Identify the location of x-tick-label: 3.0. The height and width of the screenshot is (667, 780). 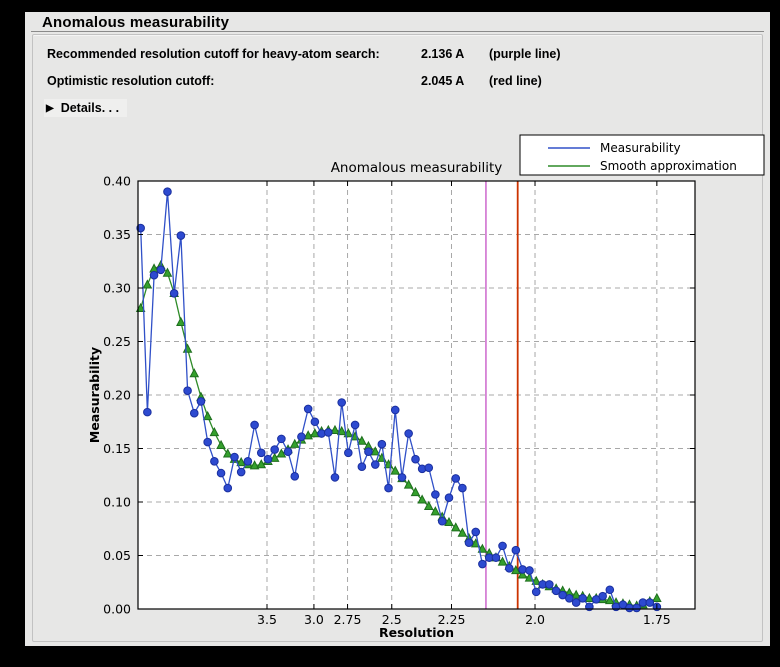
(314, 619).